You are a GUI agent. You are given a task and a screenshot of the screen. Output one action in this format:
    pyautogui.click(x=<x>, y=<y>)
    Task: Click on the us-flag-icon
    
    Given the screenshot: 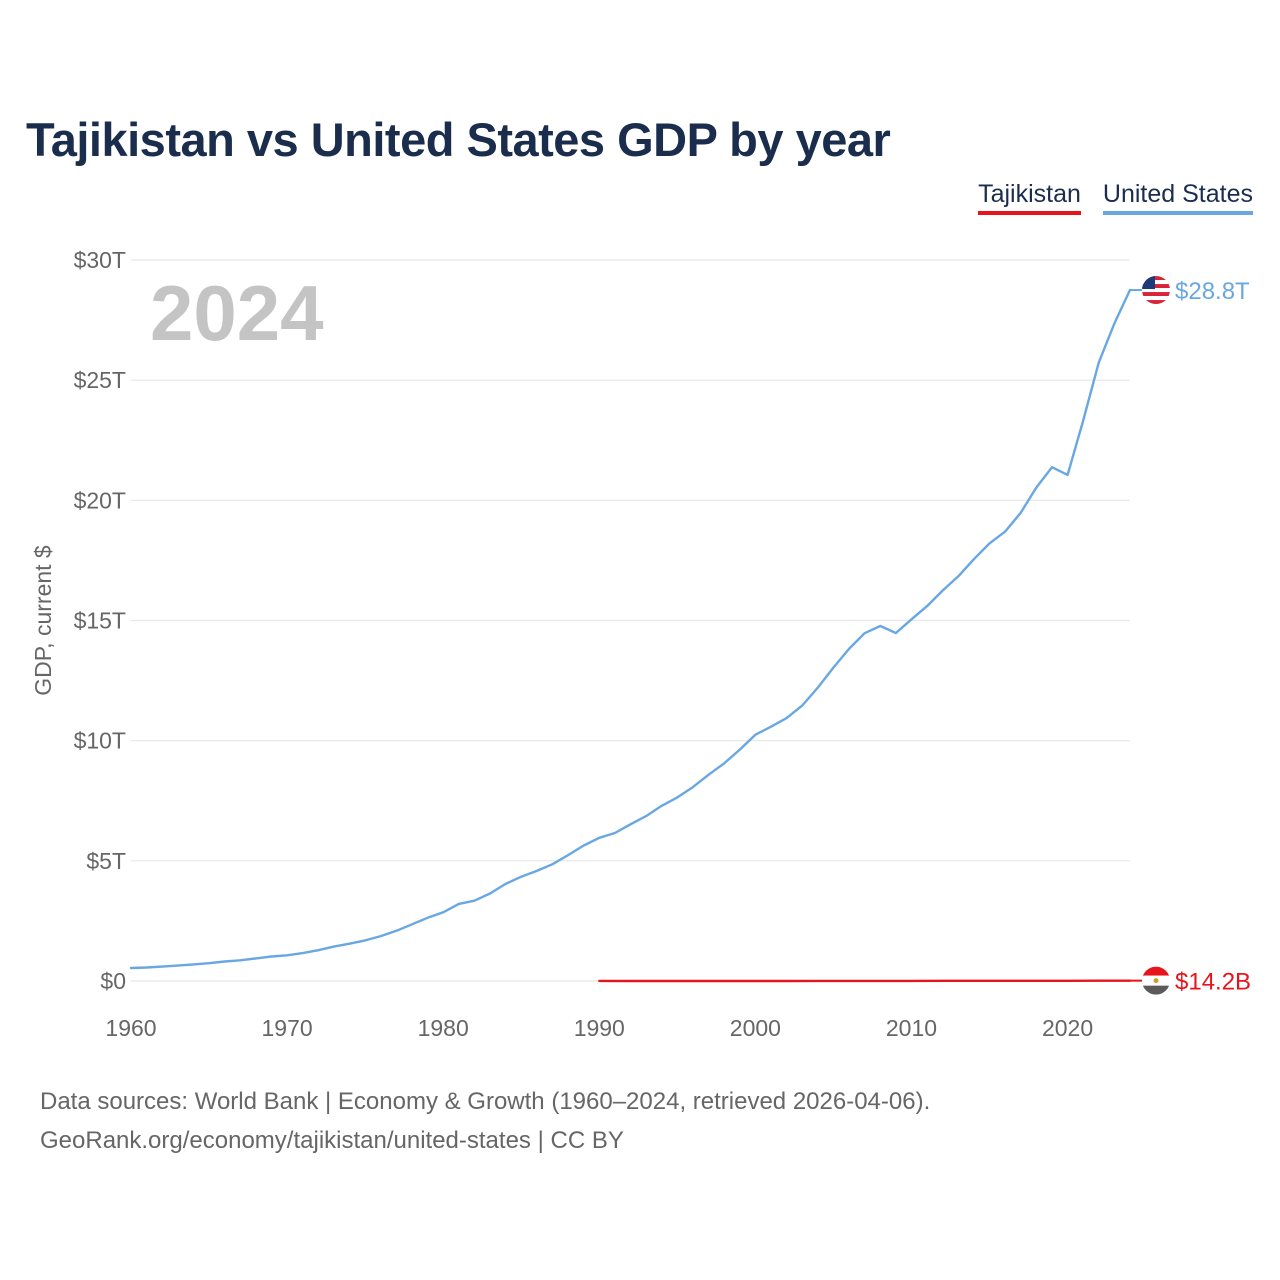 What is the action you would take?
    pyautogui.click(x=1156, y=290)
    